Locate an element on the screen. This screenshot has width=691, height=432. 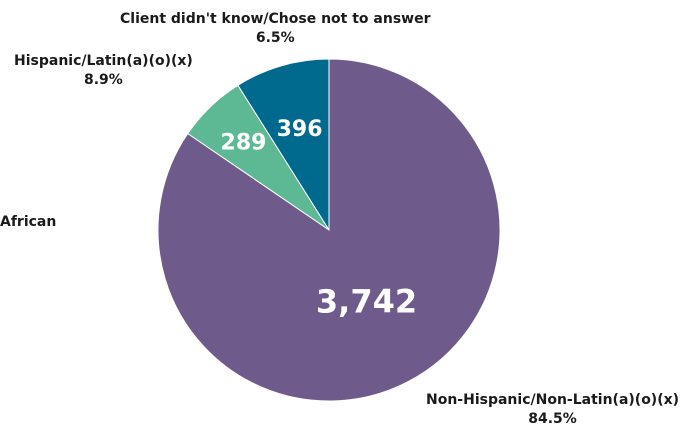
slice-hispanic is located at coordinates (283, 145).